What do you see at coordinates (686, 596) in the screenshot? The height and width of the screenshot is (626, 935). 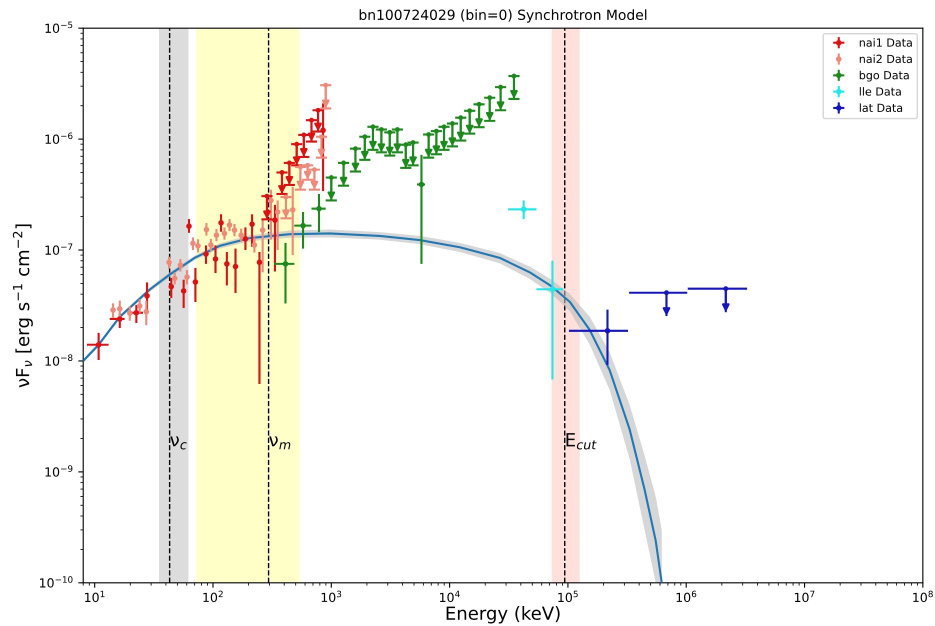 I see `x-tick-label: 10$^{6}$` at bounding box center [686, 596].